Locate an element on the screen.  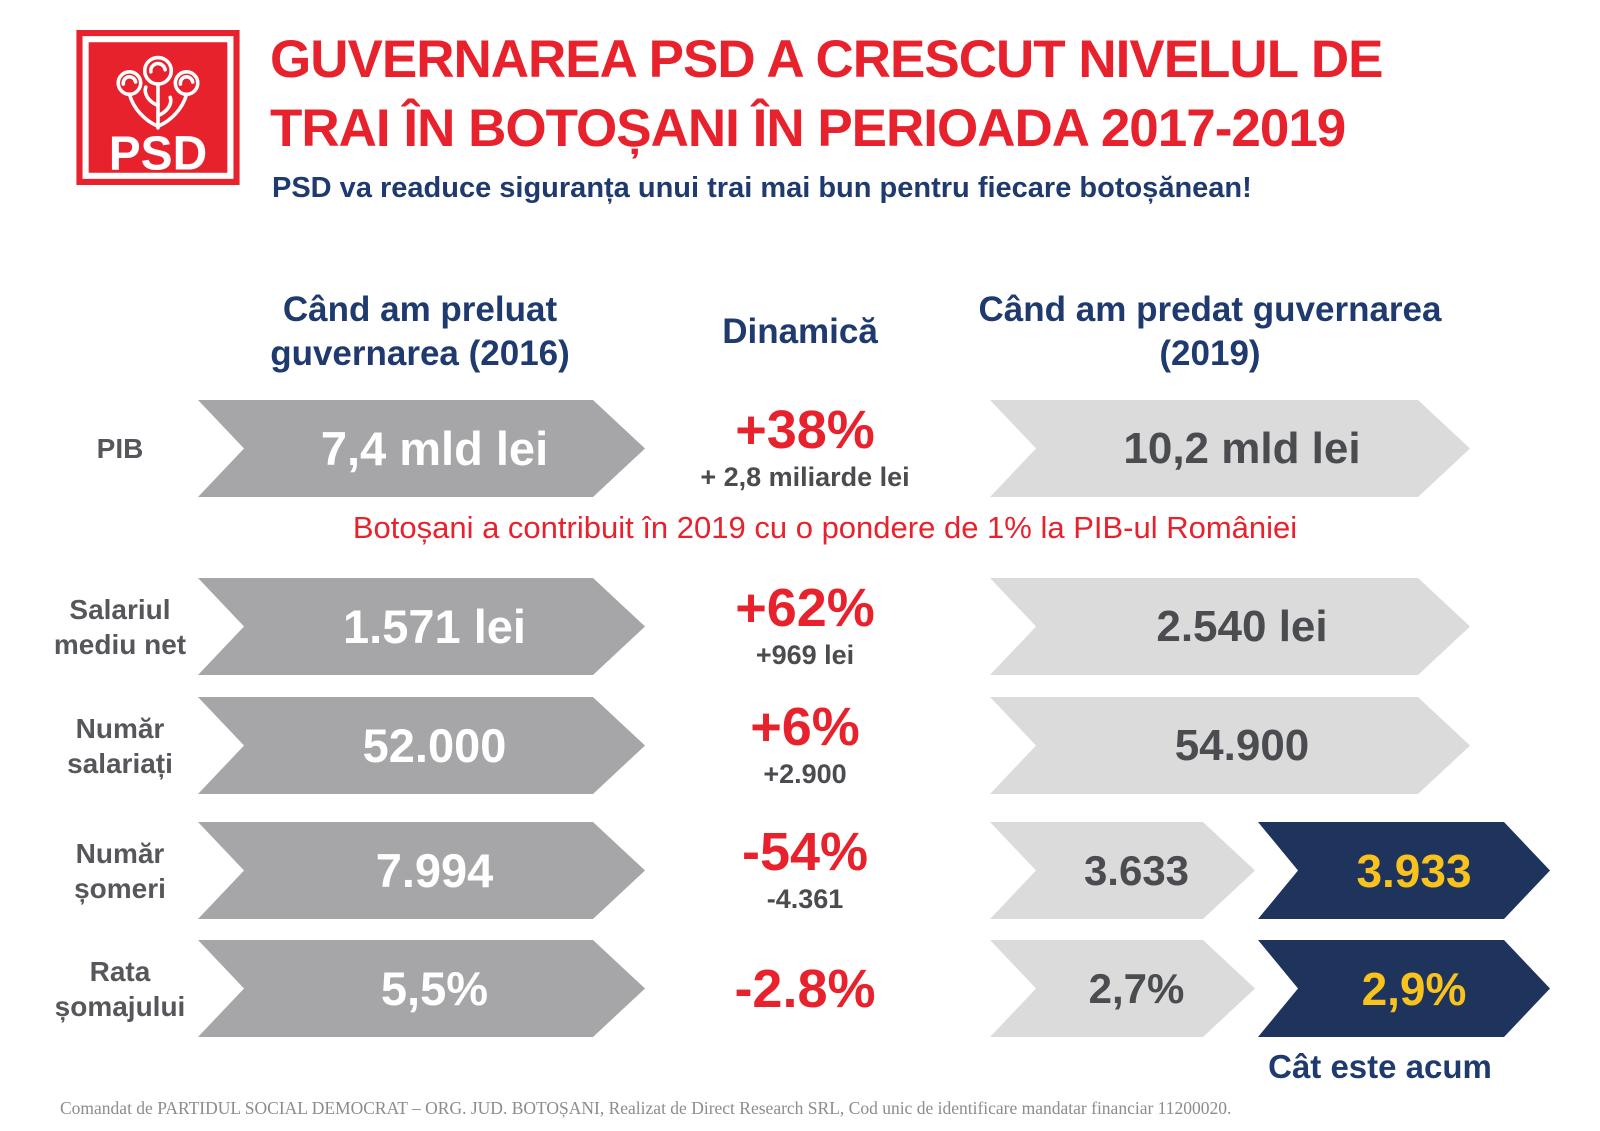
change-detail: +2.900 is located at coordinates (805, 774).